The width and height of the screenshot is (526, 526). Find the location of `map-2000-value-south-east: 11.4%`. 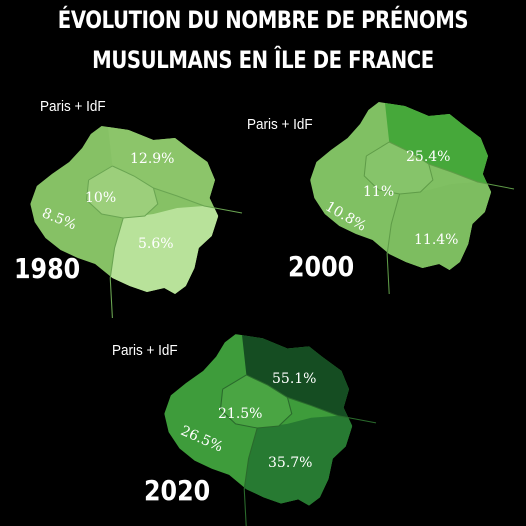

map-2000-value-south-east: 11.4% is located at coordinates (436, 240).